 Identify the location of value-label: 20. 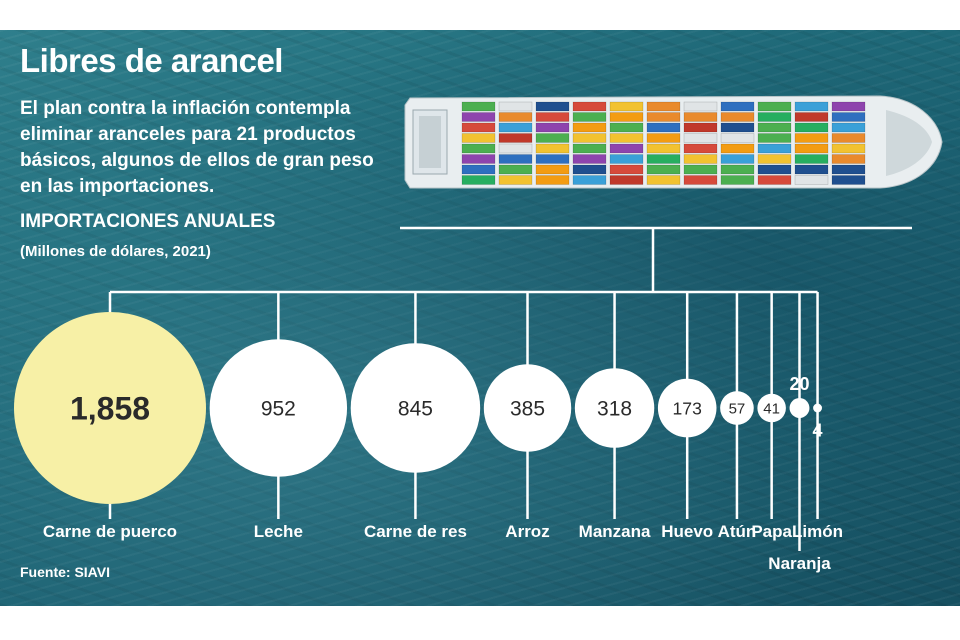
(799, 384).